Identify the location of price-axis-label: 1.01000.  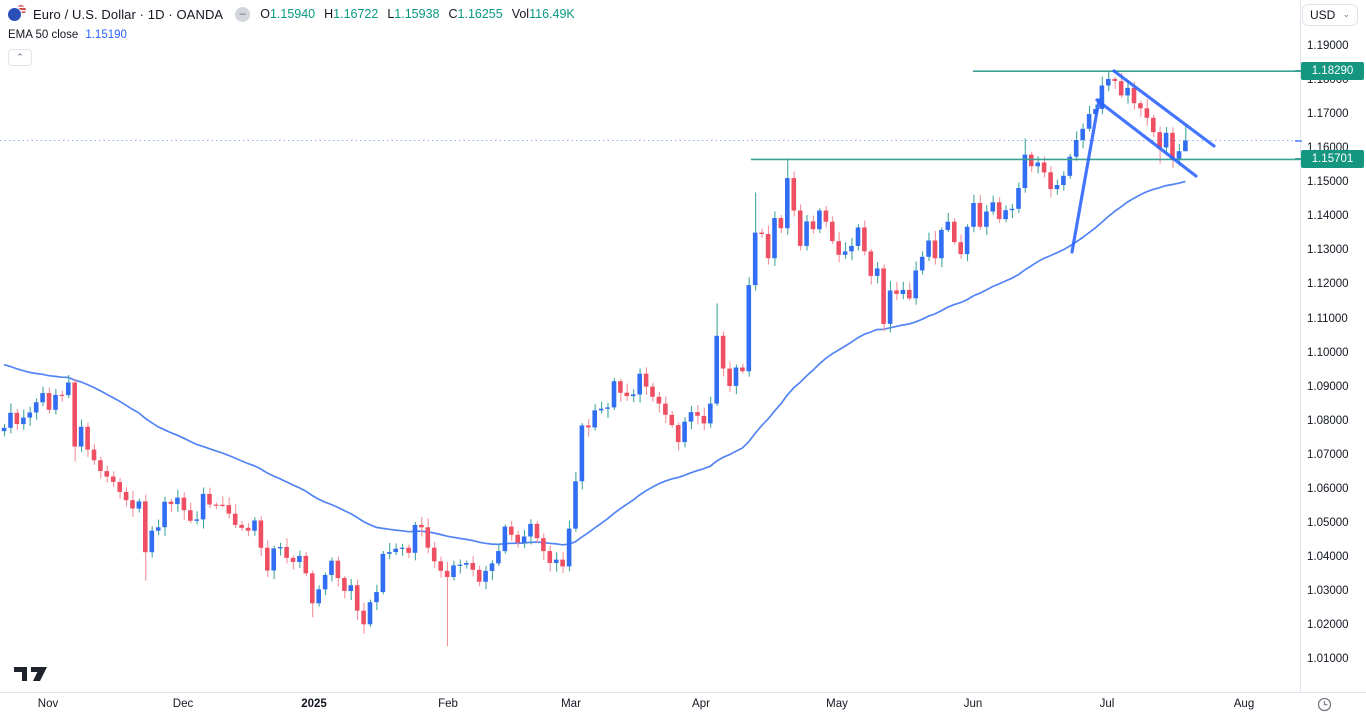
(1328, 659).